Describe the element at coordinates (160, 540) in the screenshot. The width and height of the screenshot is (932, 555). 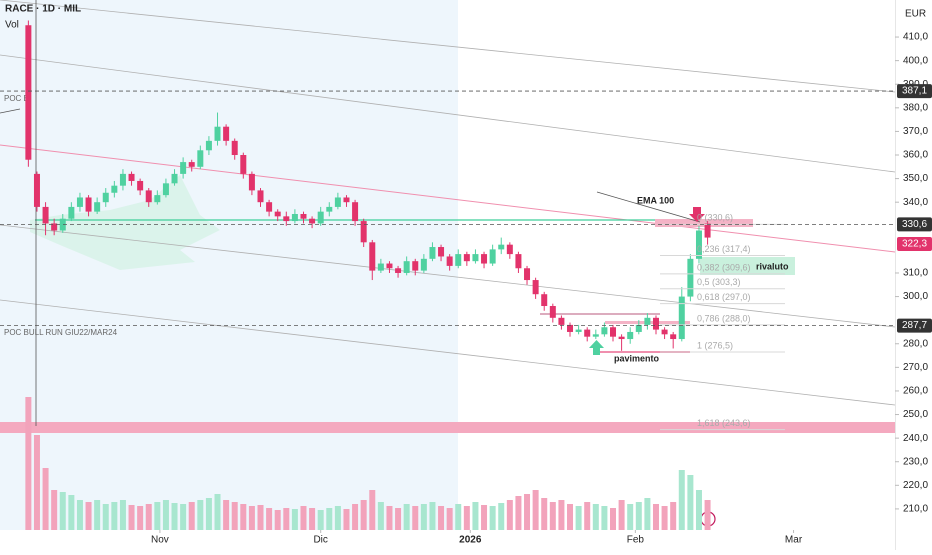
I see `x-tick-label: Nov` at that location.